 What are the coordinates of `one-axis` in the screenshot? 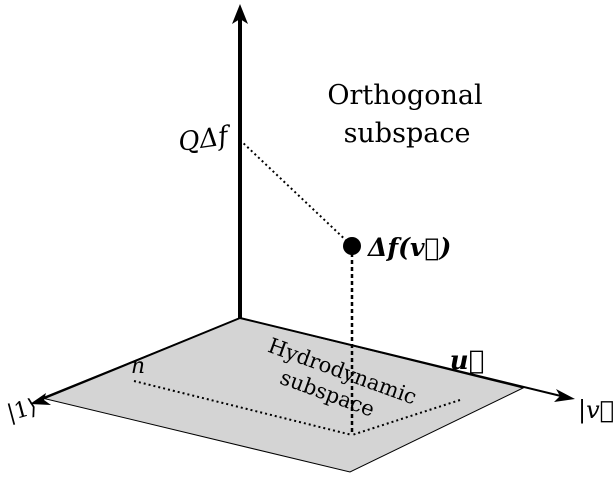 It's located at (140, 359).